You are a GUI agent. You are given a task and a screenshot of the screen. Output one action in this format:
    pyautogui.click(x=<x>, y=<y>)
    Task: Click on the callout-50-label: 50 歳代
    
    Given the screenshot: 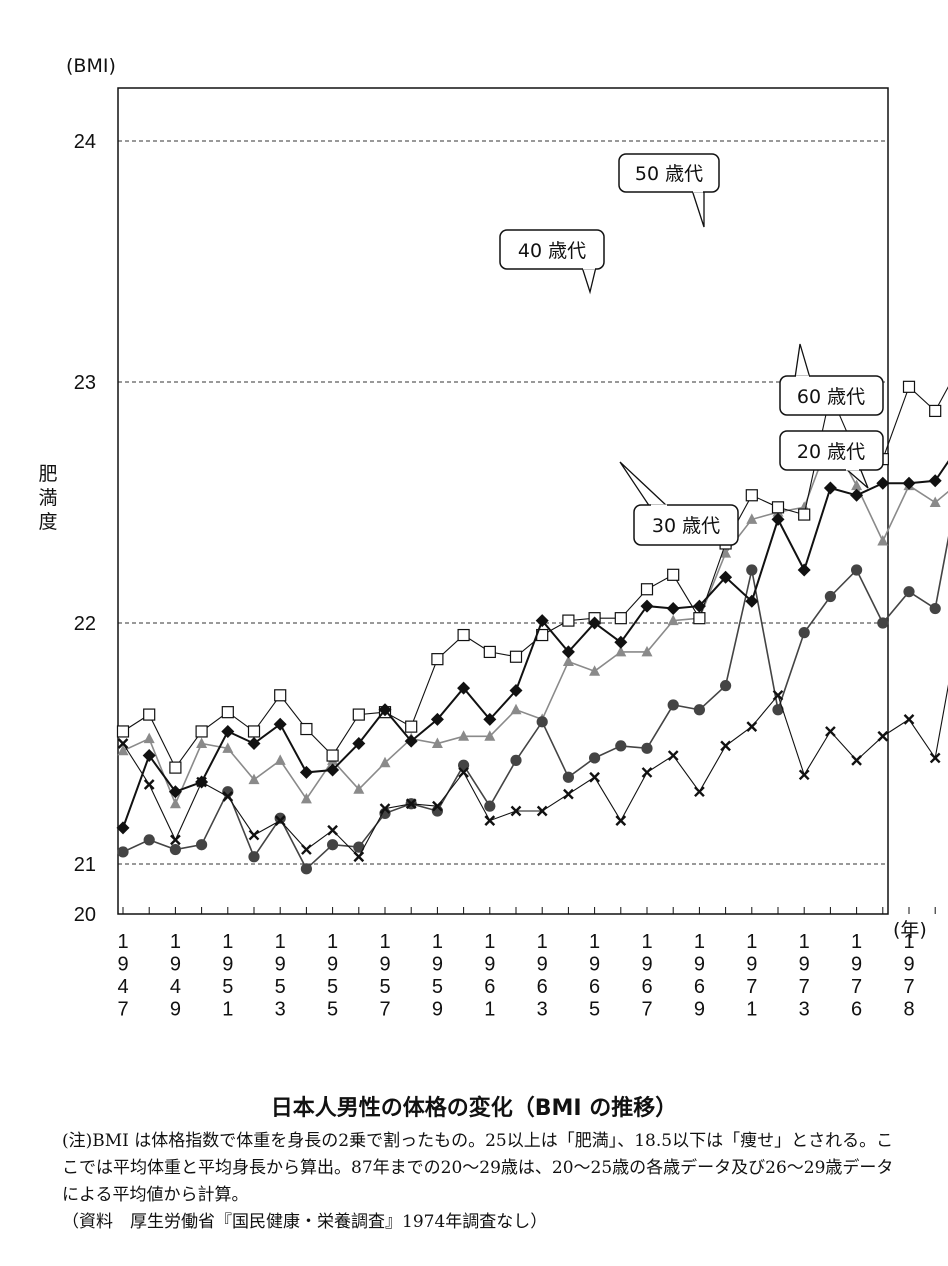 What is the action you would take?
    pyautogui.click(x=669, y=174)
    